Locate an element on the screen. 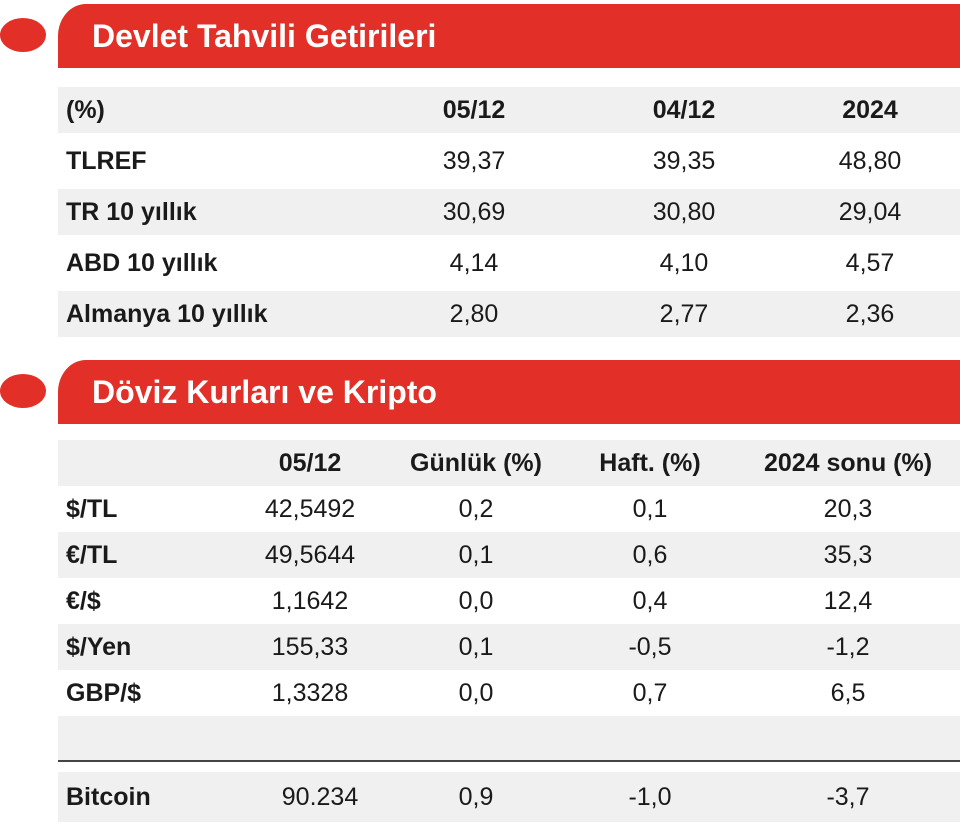  fx-header-col2: Günlük (%) is located at coordinates (476, 463).